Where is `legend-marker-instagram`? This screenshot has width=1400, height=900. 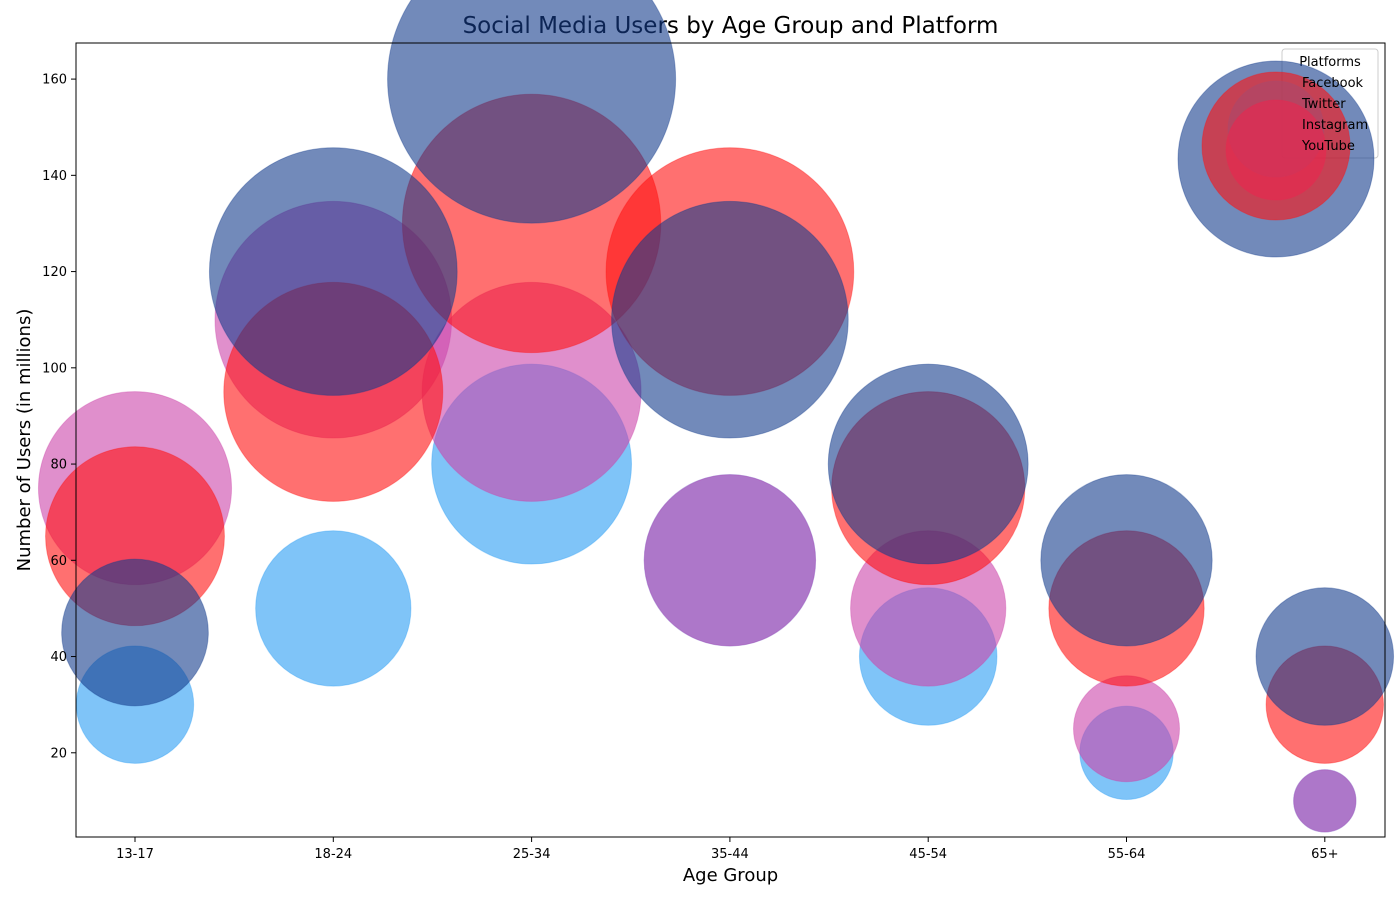 legend-marker-instagram is located at coordinates (1276, 146).